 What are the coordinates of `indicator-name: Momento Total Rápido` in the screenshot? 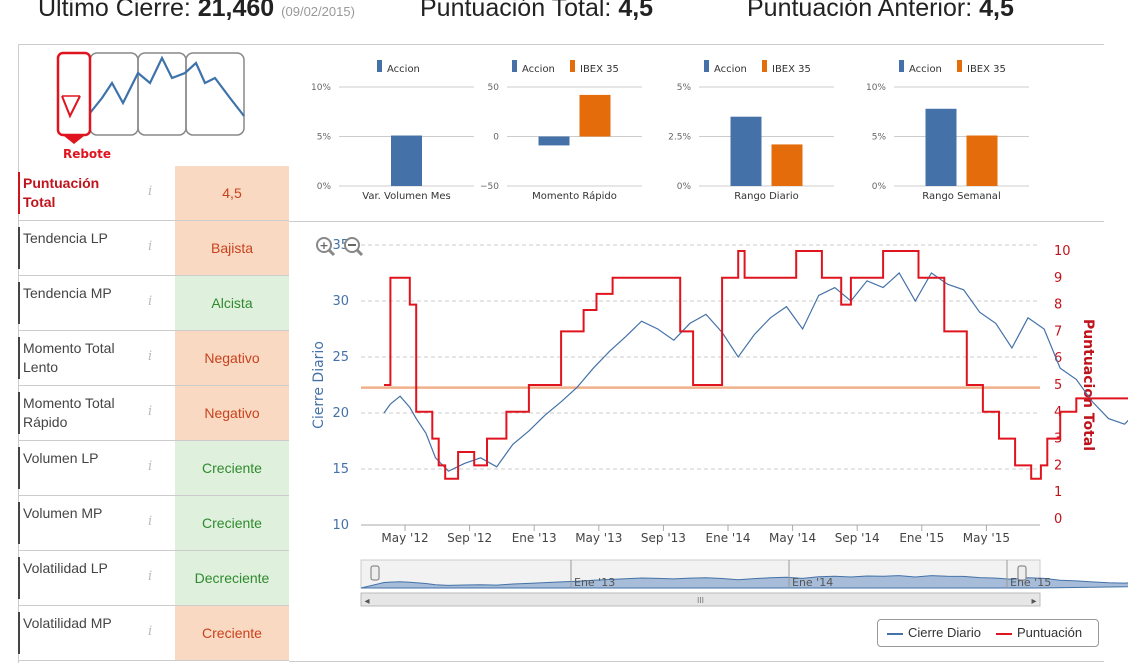 It's located at (69, 412).